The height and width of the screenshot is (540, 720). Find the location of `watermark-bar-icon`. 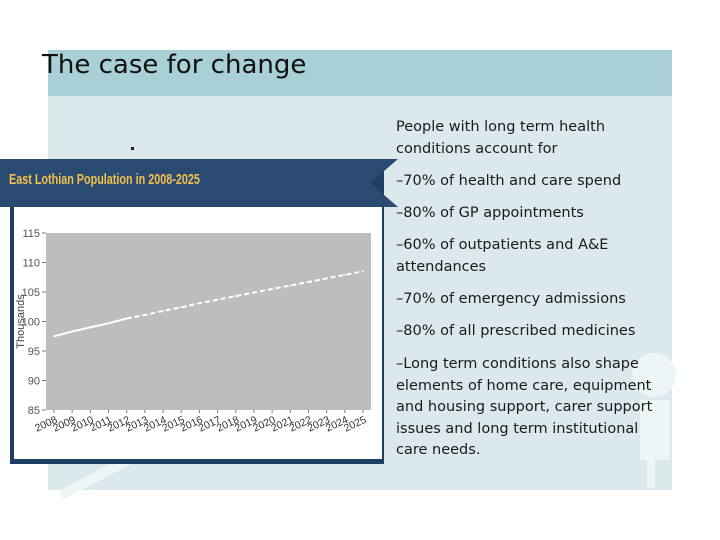

watermark-bar-icon is located at coordinates (651, 473).